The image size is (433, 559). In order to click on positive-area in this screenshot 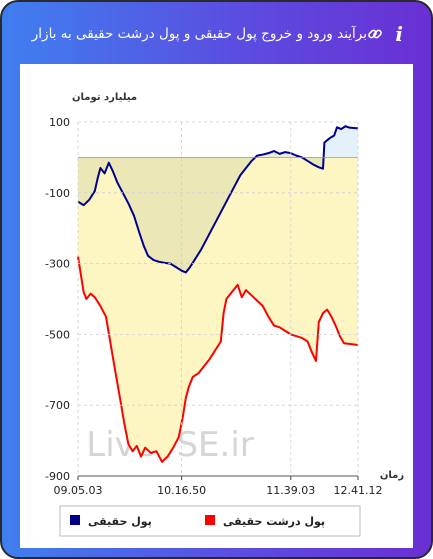, I will do `click(340, 142)`.